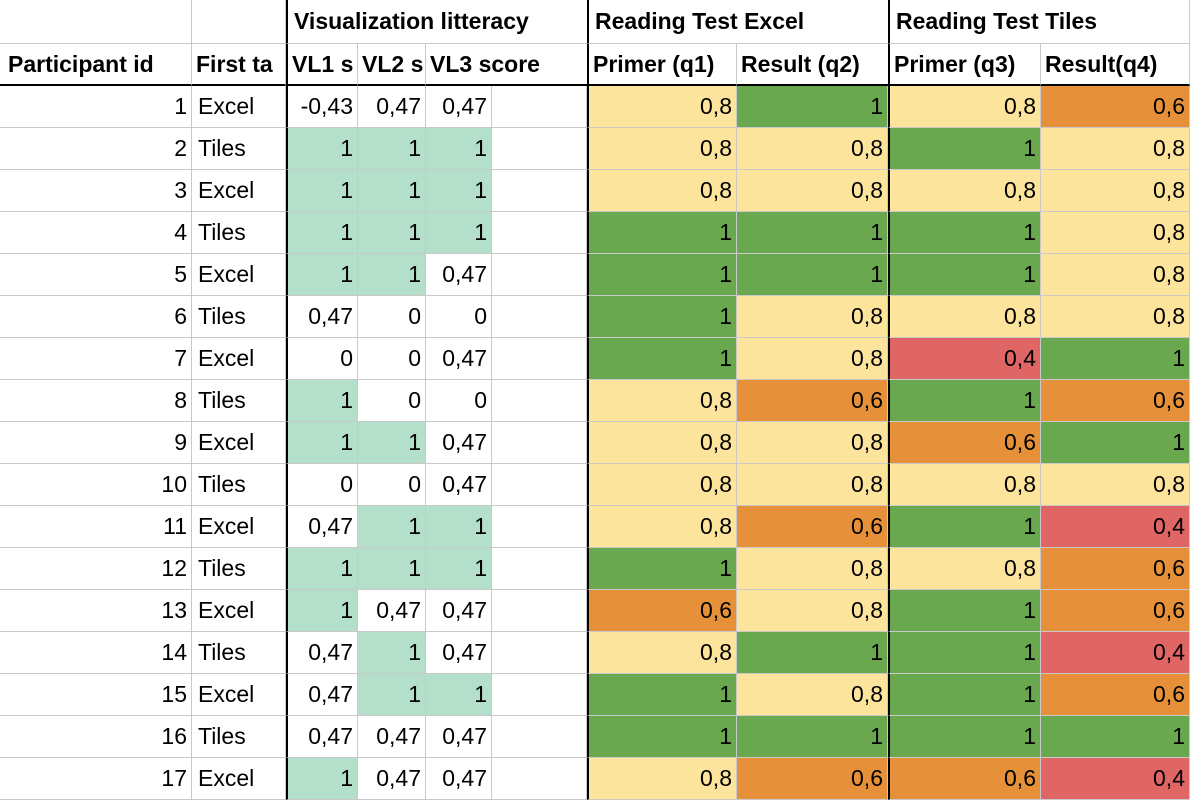  I want to click on column-header-participant-id: Participant id, so click(96, 65).